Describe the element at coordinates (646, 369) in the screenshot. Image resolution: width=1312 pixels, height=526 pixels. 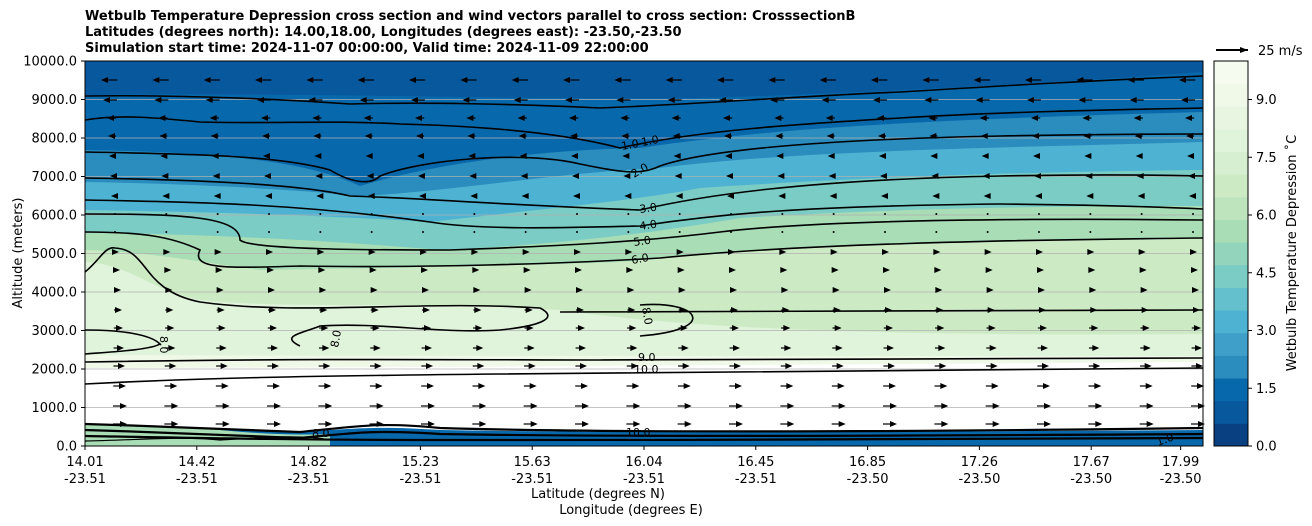
I see `contour-label-10: 10.0` at that location.